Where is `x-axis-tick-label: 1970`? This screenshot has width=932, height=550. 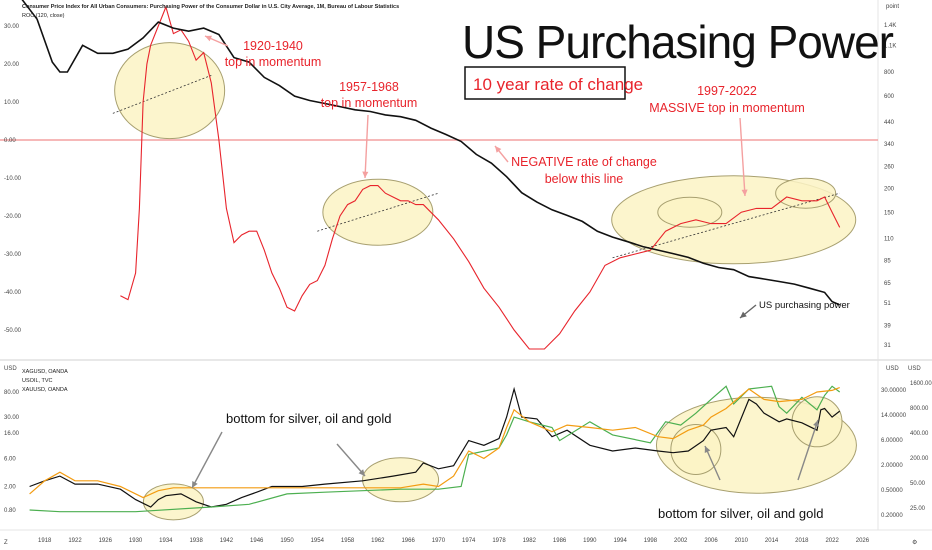 x-axis-tick-label: 1970 is located at coordinates (439, 541).